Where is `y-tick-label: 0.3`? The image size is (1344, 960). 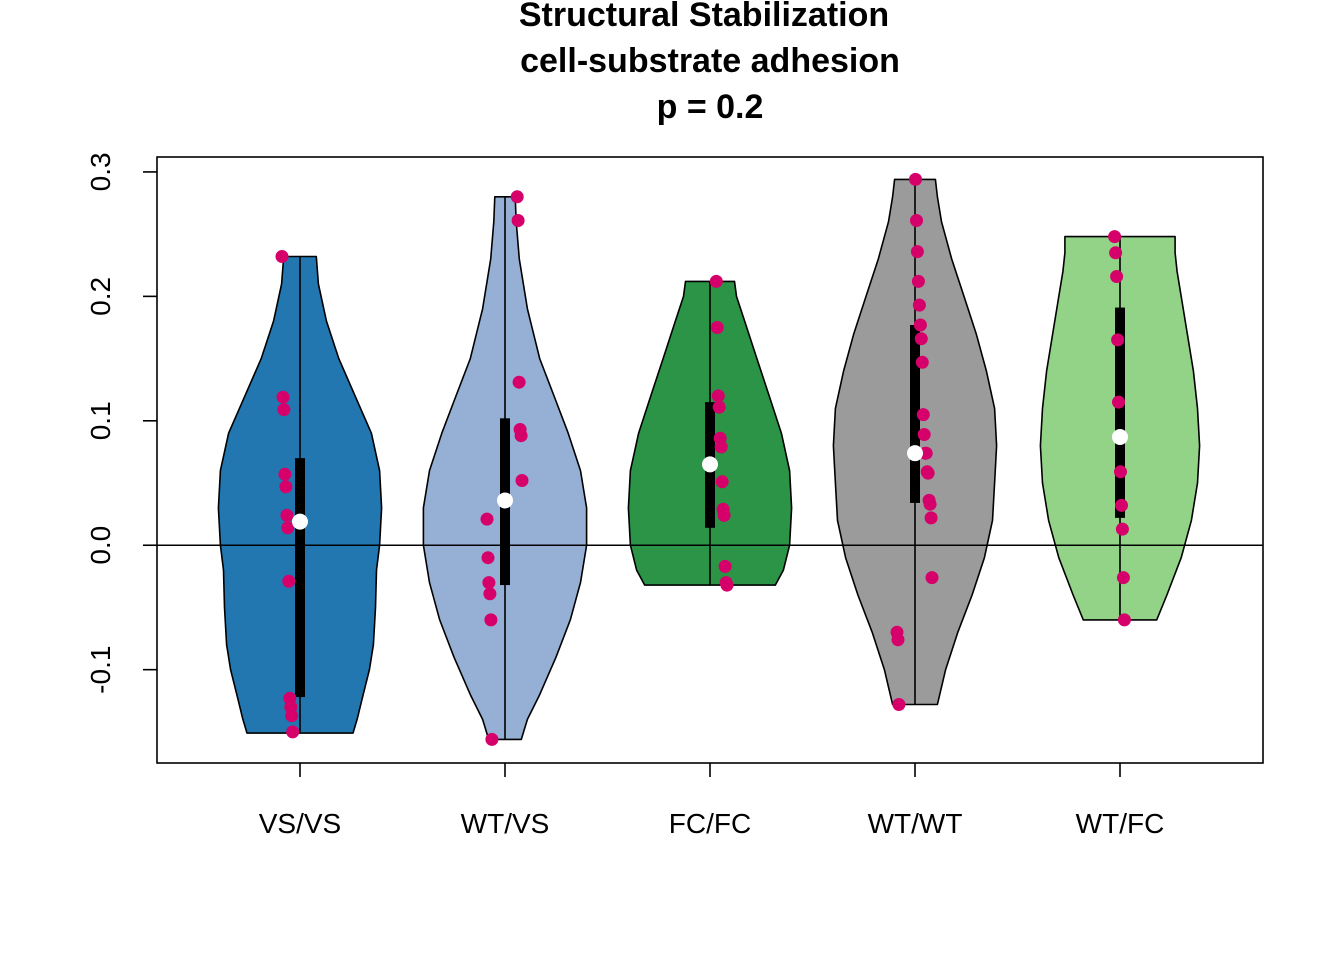 y-tick-label: 0.3 is located at coordinates (100, 171).